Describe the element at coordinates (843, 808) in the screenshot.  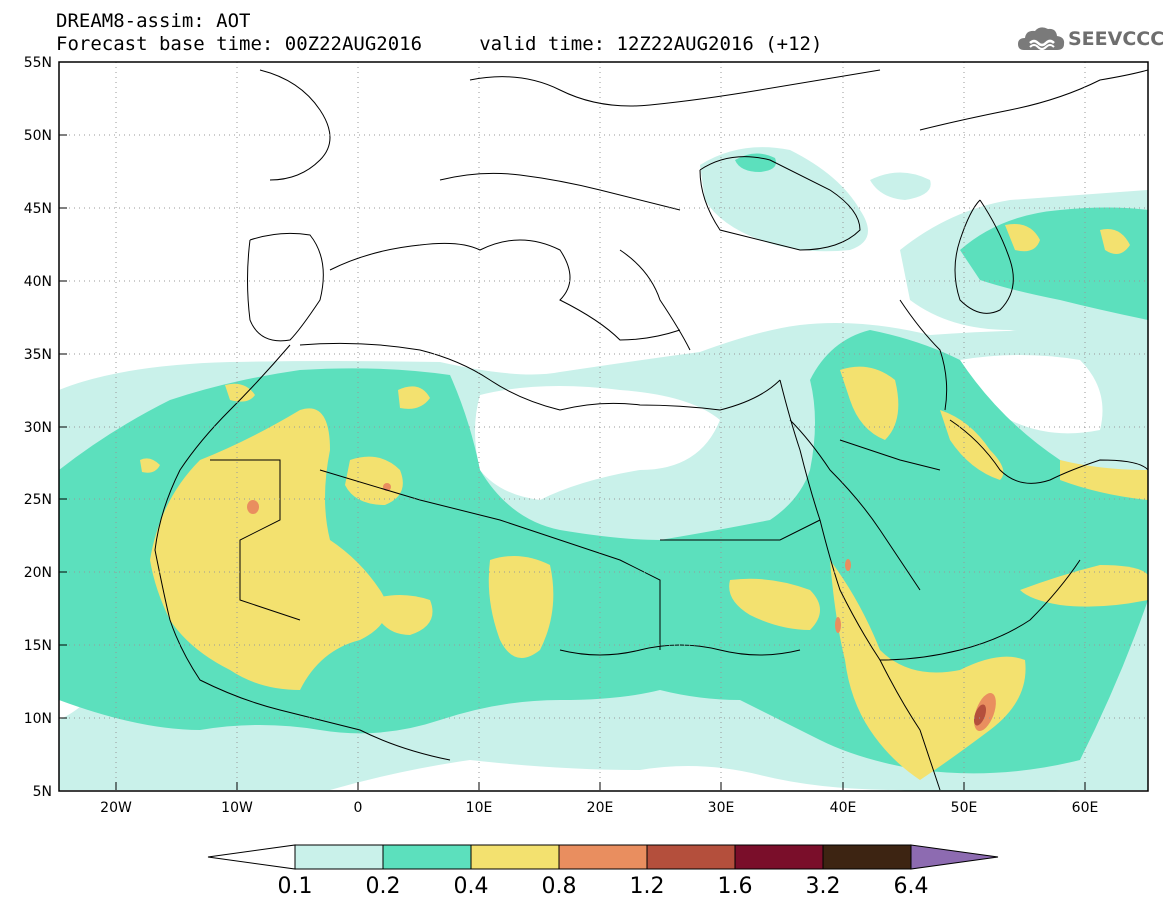
I see `lon-label: 40E` at that location.